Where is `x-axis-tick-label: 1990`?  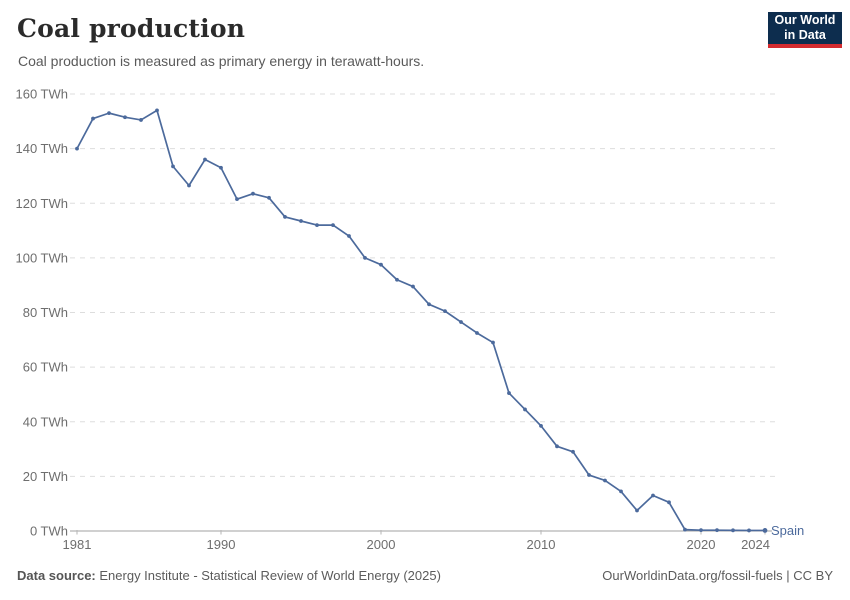
x-axis-tick-label: 1990 is located at coordinates (221, 544).